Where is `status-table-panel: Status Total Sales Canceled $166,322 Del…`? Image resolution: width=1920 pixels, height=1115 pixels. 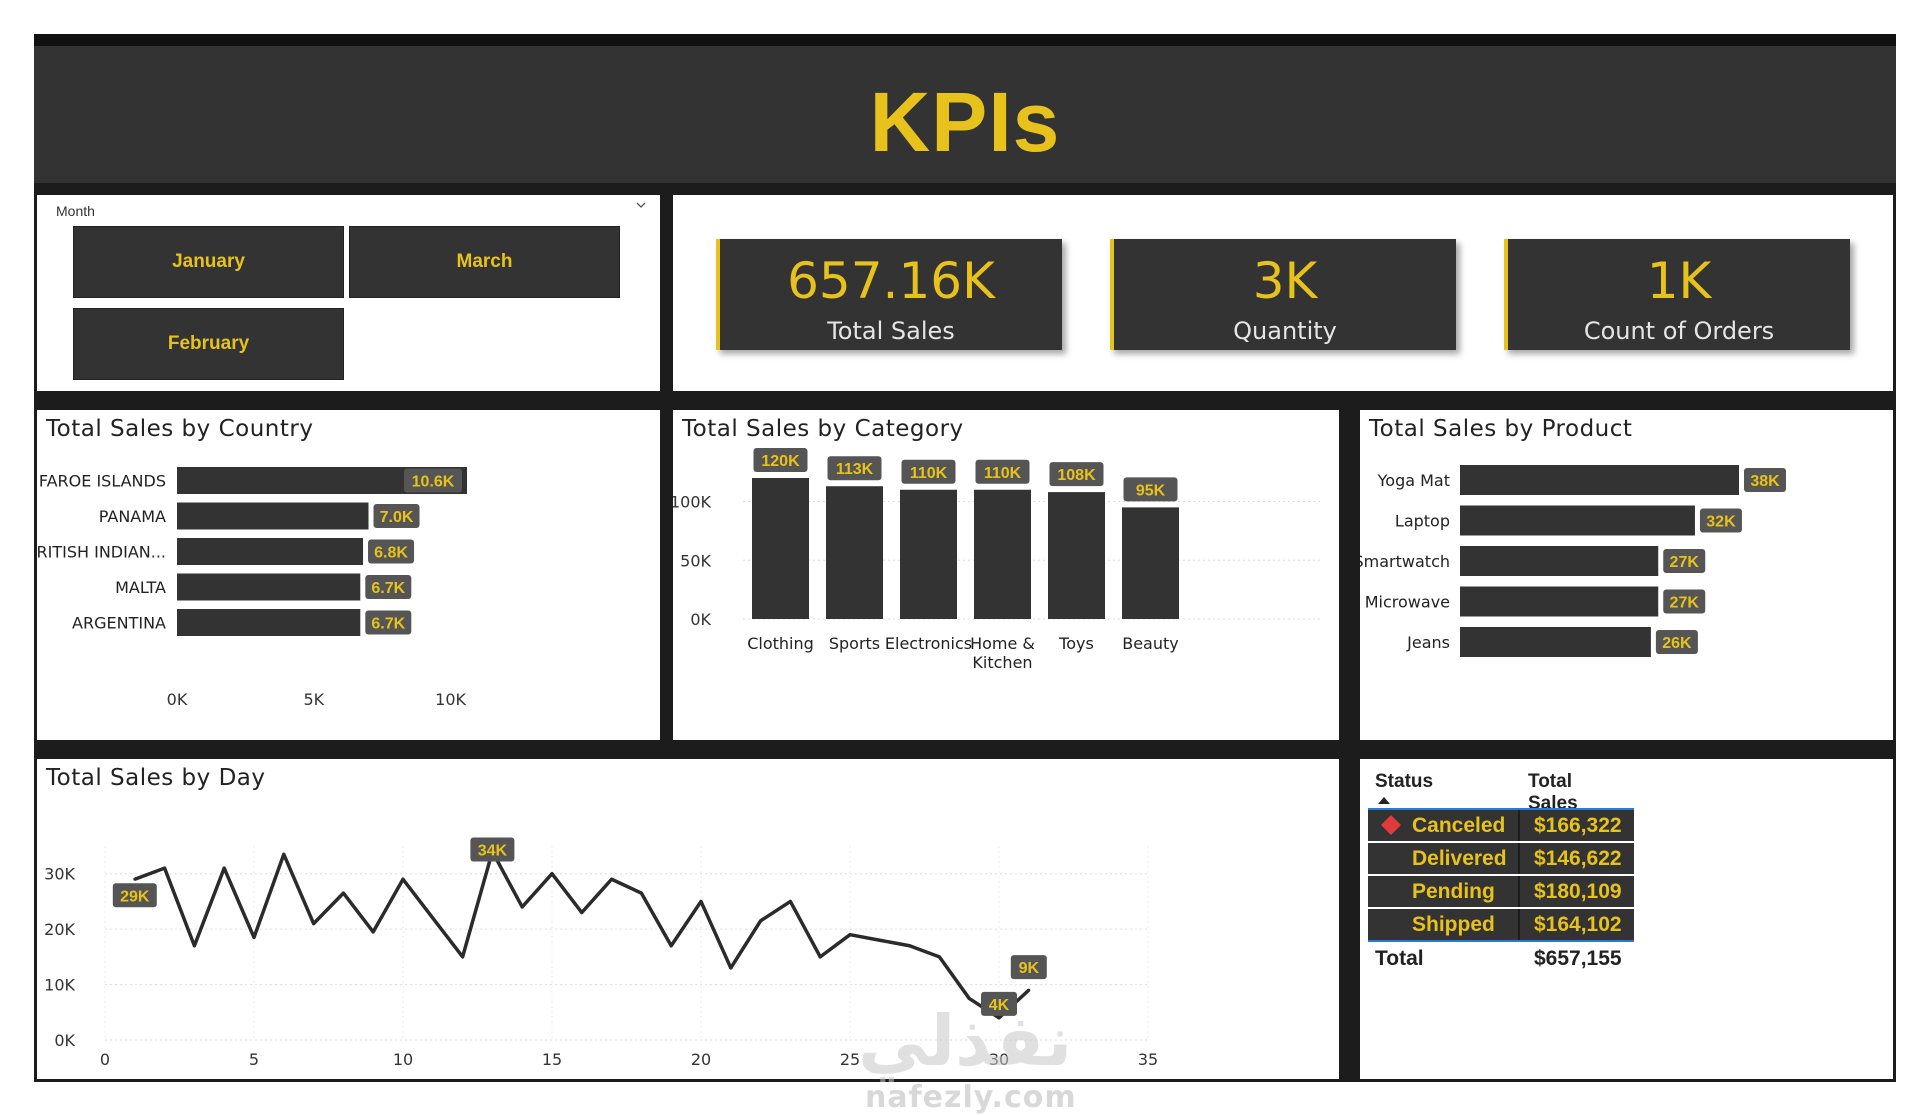
status-table-panel: Status Total Sales Canceled $166,322 Del… is located at coordinates (1626, 919).